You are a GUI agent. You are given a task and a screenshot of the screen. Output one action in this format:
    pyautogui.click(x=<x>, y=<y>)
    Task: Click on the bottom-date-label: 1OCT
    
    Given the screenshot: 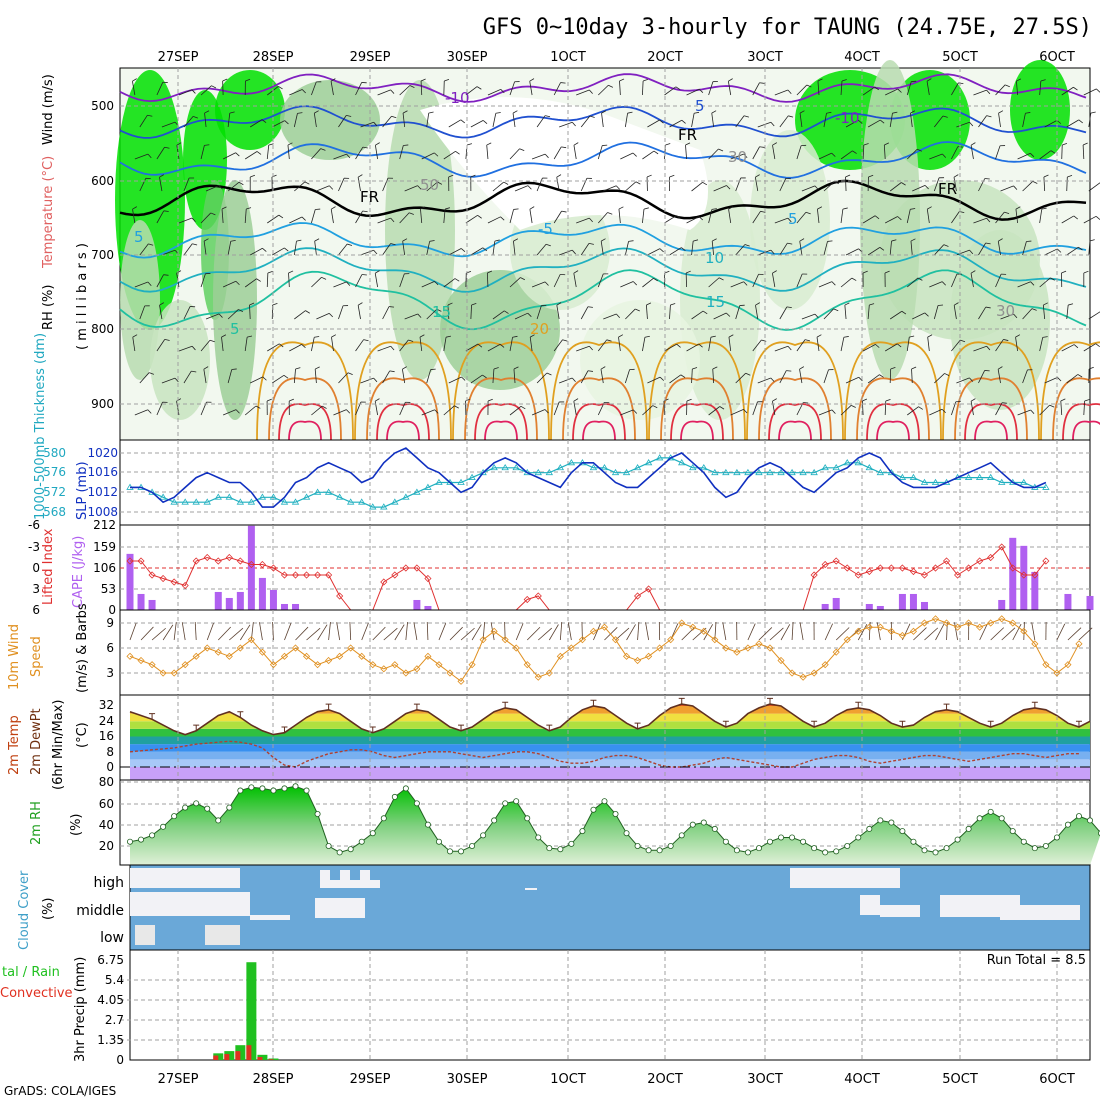 What is the action you would take?
    pyautogui.click(x=568, y=1079)
    